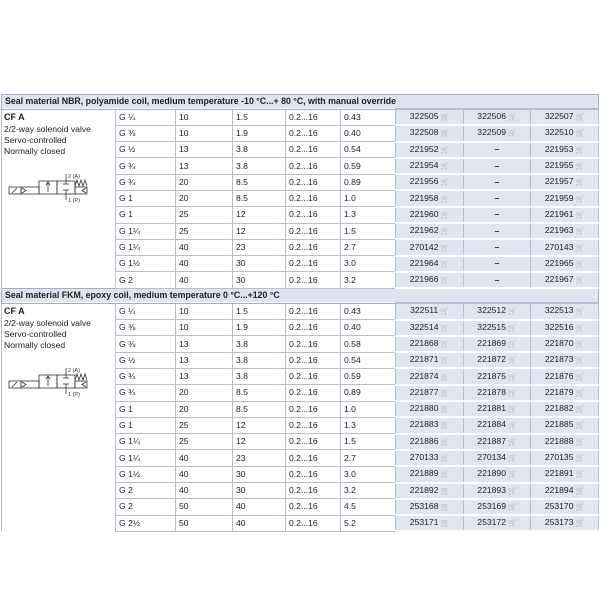 The height and width of the screenshot is (600, 600). Describe the element at coordinates (429, 490) in the screenshot. I see `order-number-cell: 221892 🛒` at that location.